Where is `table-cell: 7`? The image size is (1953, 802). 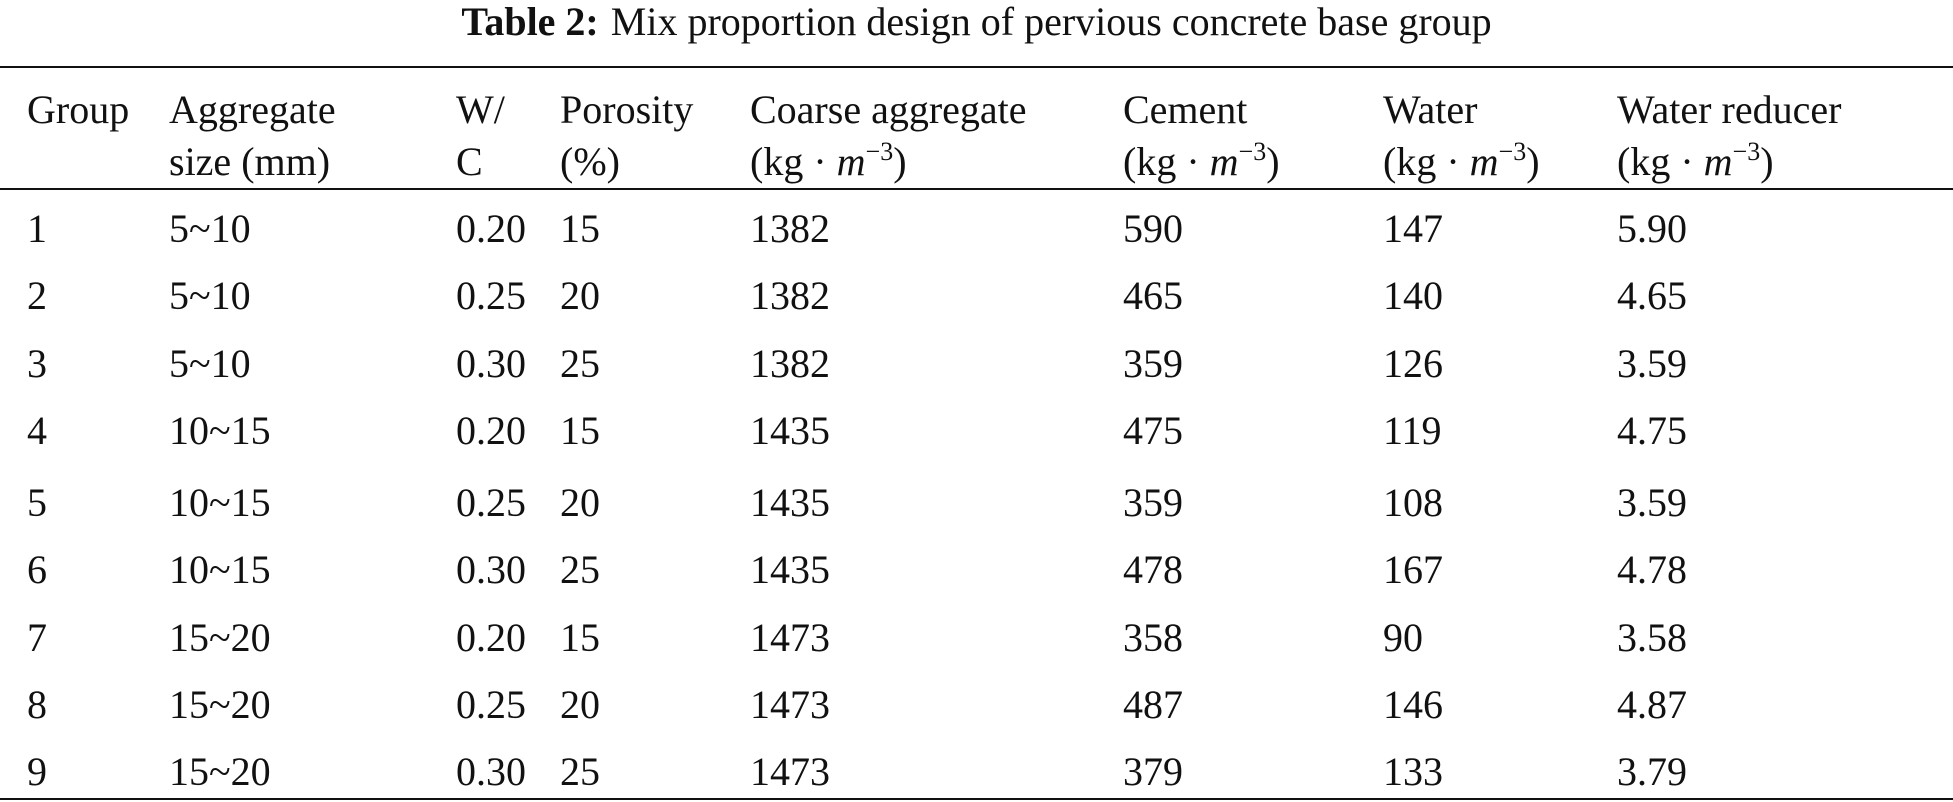 table-cell: 7 is located at coordinates (37, 637).